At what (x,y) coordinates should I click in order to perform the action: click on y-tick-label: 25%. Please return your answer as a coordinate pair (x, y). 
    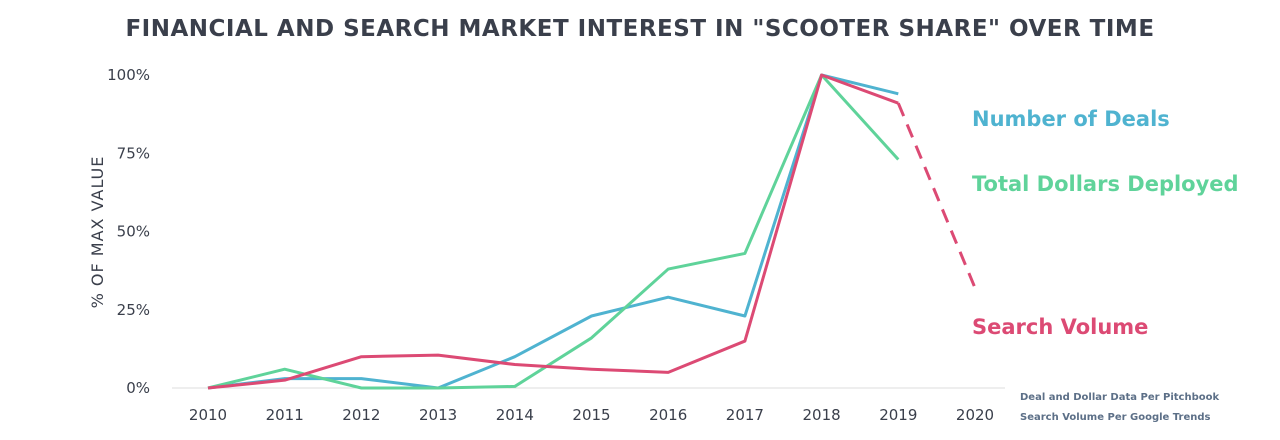
    Looking at the image, I should click on (133, 310).